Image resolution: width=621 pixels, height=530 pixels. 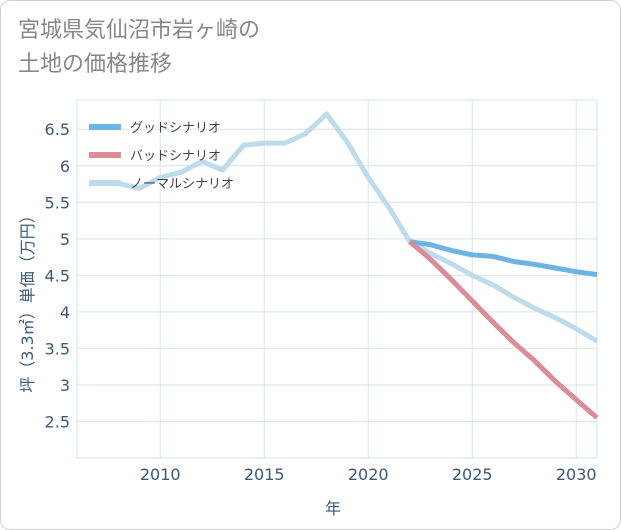 I want to click on x-tick-label: 2030, so click(x=576, y=474).